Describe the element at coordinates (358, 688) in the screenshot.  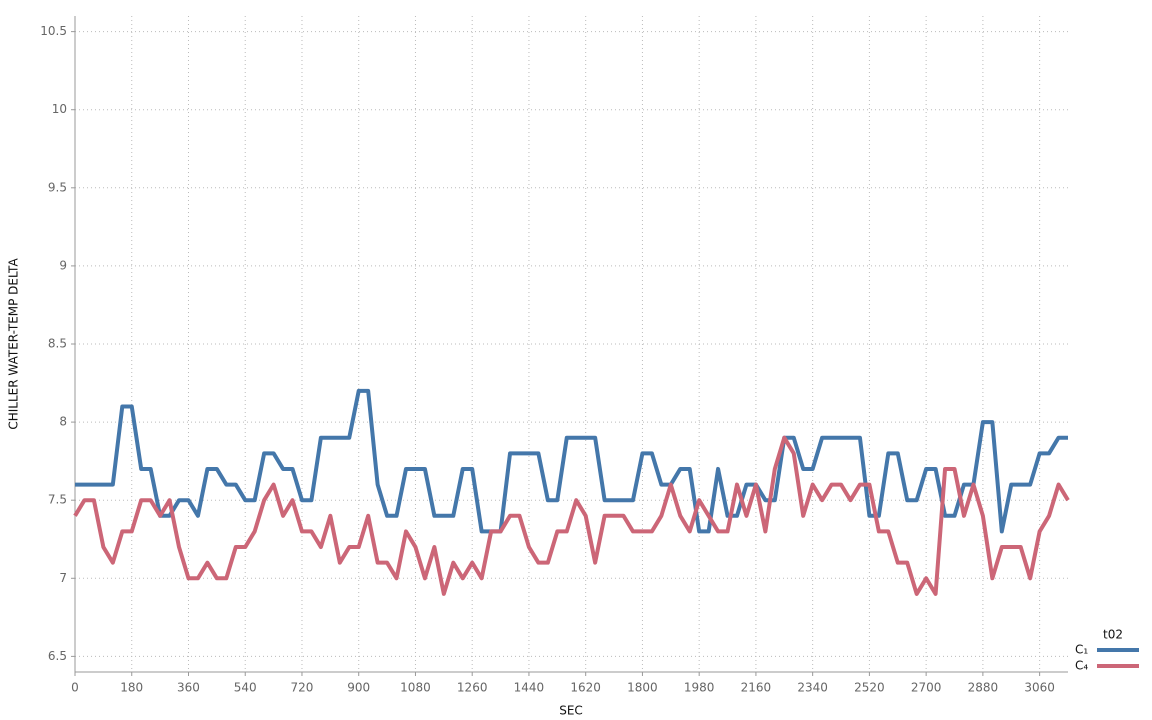
I see `x-tick-label: 900` at that location.